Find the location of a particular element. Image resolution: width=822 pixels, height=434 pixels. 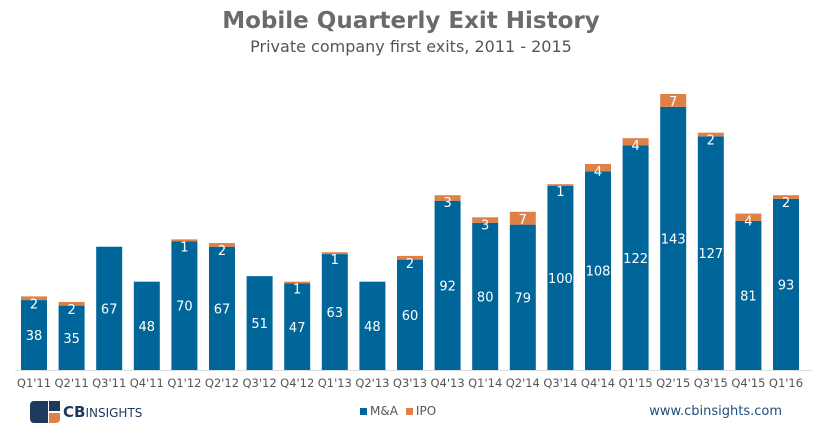

data-label-ma: 122 is located at coordinates (635, 259).